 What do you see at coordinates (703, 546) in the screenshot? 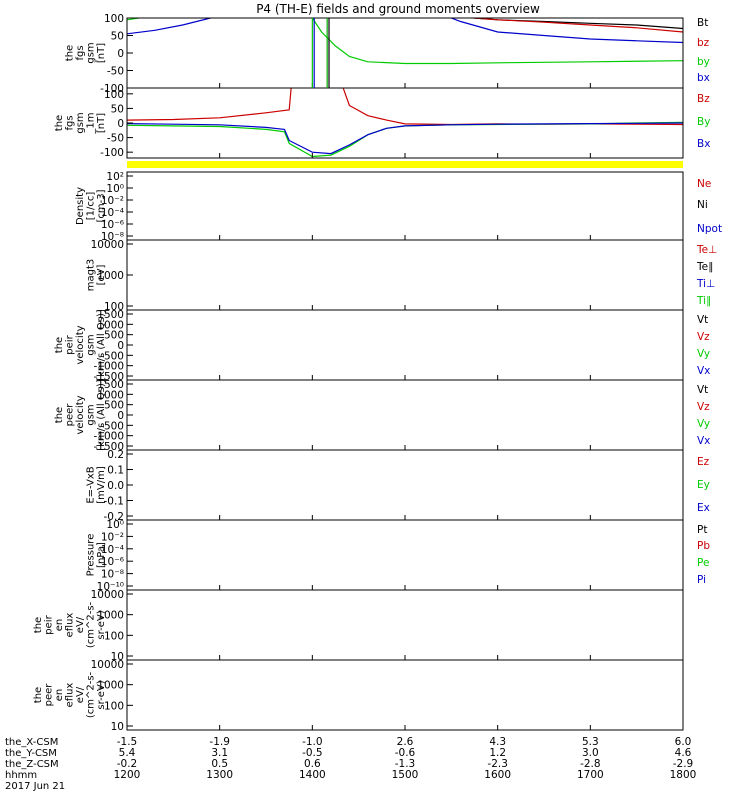
I see `legend-pb: Pb` at bounding box center [703, 546].